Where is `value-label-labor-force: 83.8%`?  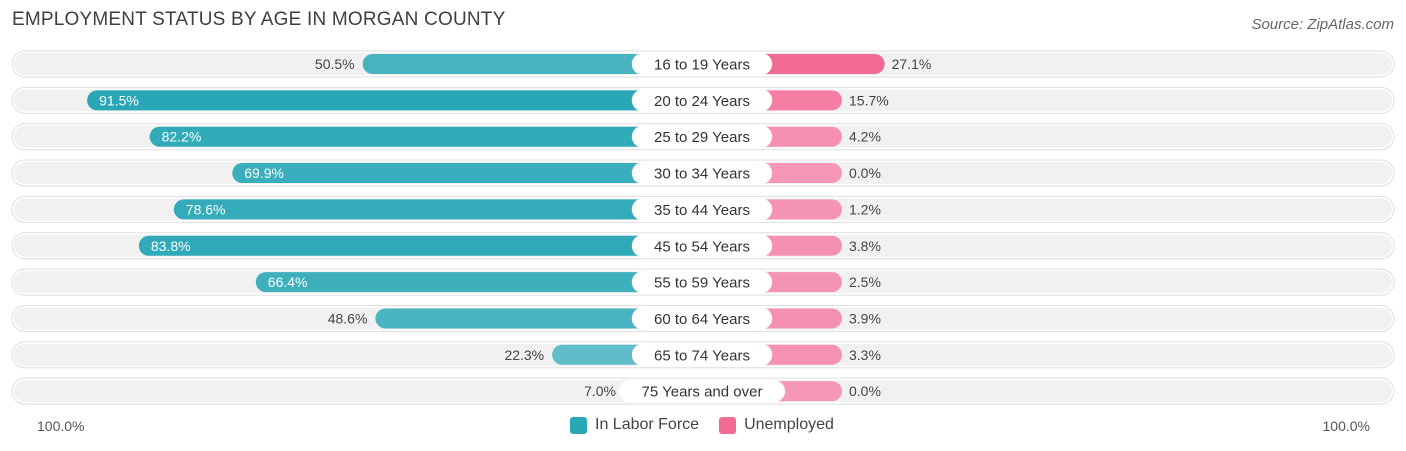
value-label-labor-force: 83.8% is located at coordinates (171, 246).